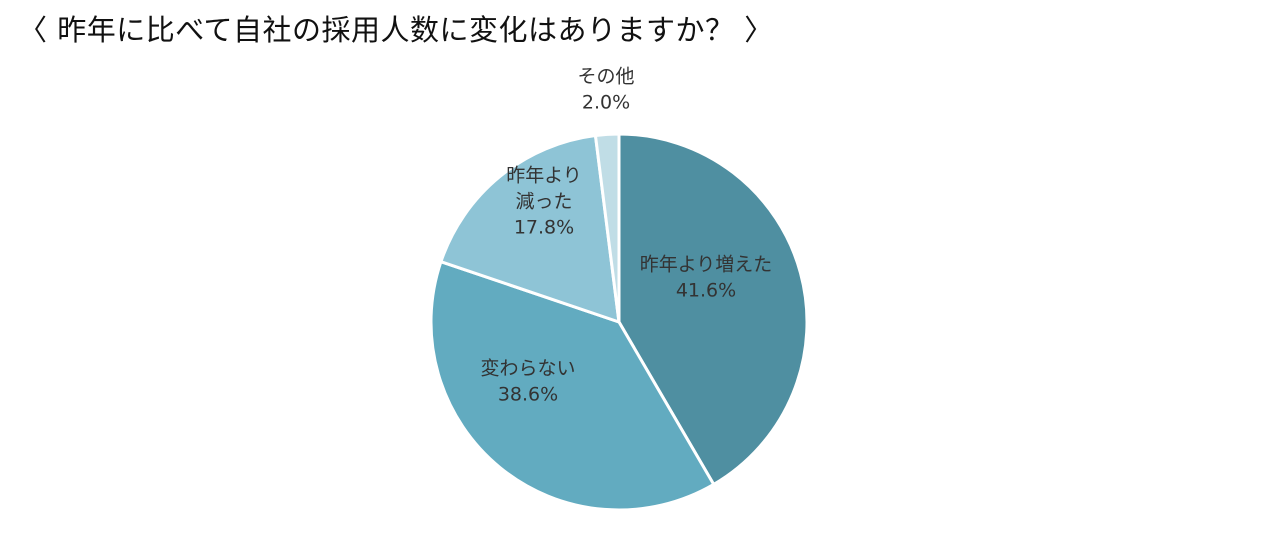 The width and height of the screenshot is (1261, 538). What do you see at coordinates (544, 228) in the screenshot?
I see `slice-value-label-2: 17.8%` at bounding box center [544, 228].